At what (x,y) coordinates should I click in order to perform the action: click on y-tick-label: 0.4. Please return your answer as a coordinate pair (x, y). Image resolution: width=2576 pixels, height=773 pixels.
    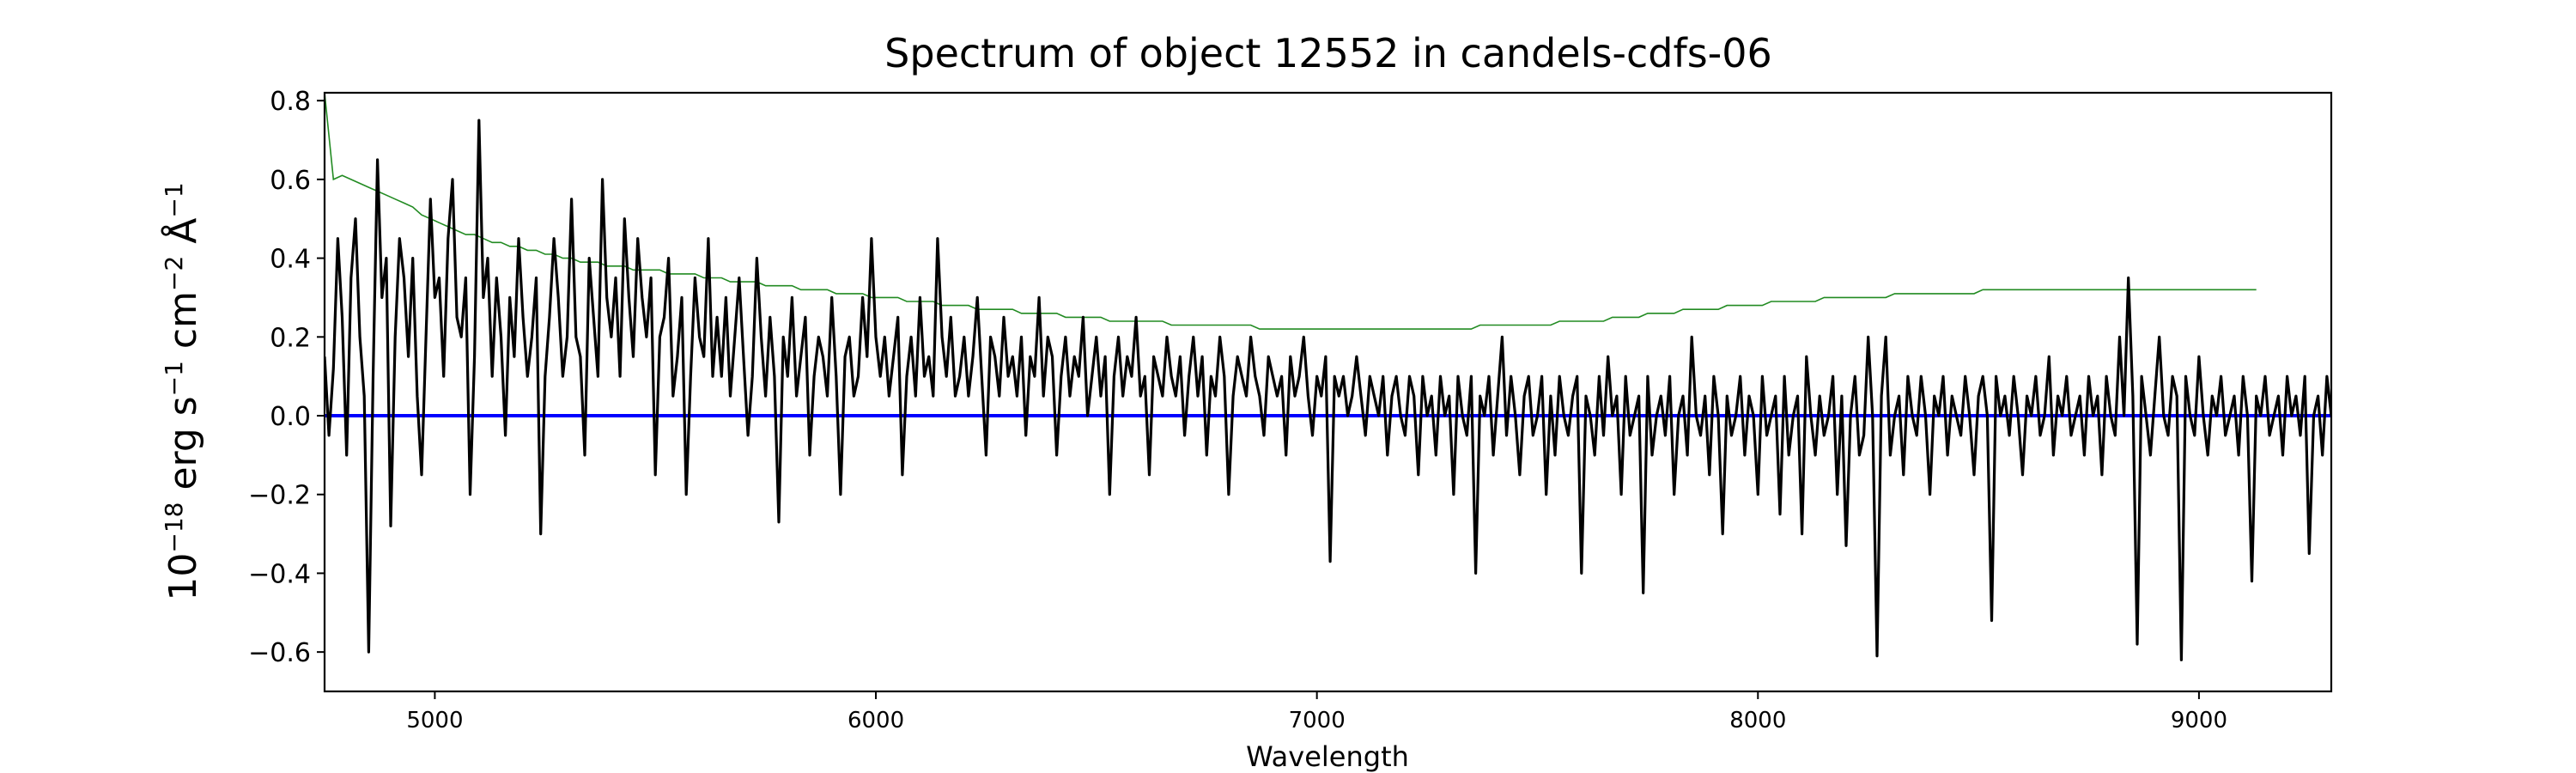
    Looking at the image, I should click on (291, 260).